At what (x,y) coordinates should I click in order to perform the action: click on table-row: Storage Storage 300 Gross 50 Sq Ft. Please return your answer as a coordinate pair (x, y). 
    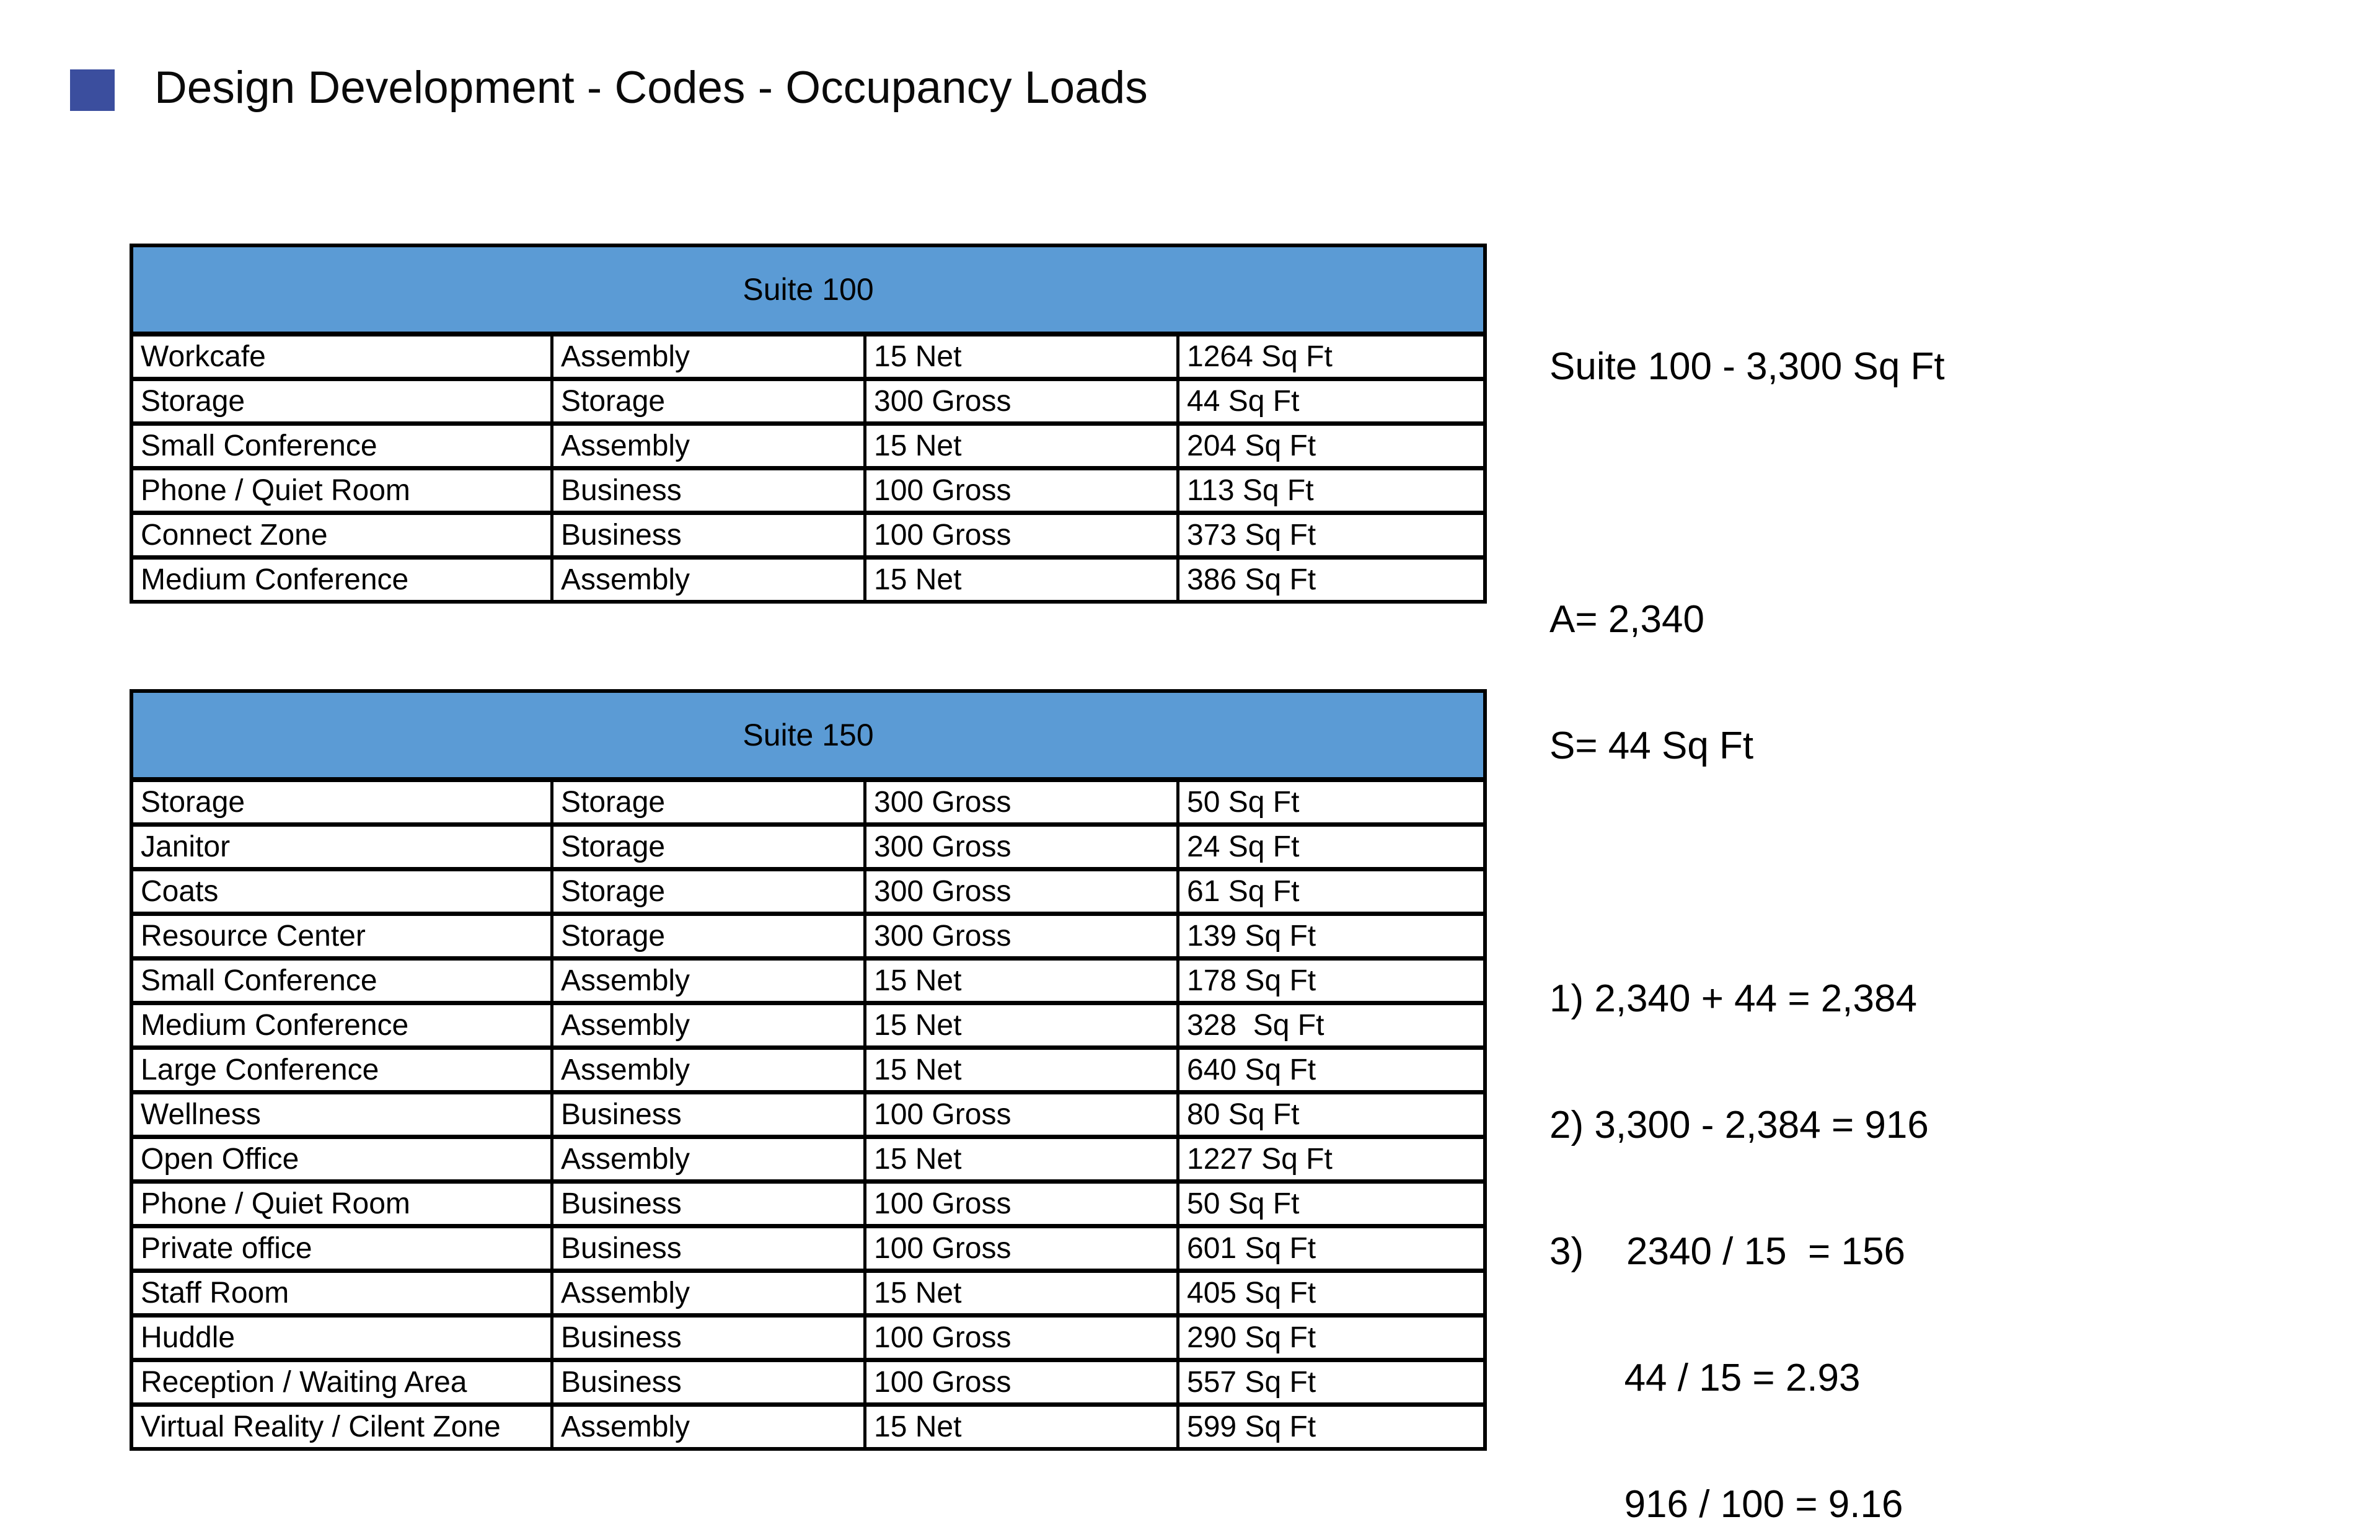
    Looking at the image, I should click on (808, 804).